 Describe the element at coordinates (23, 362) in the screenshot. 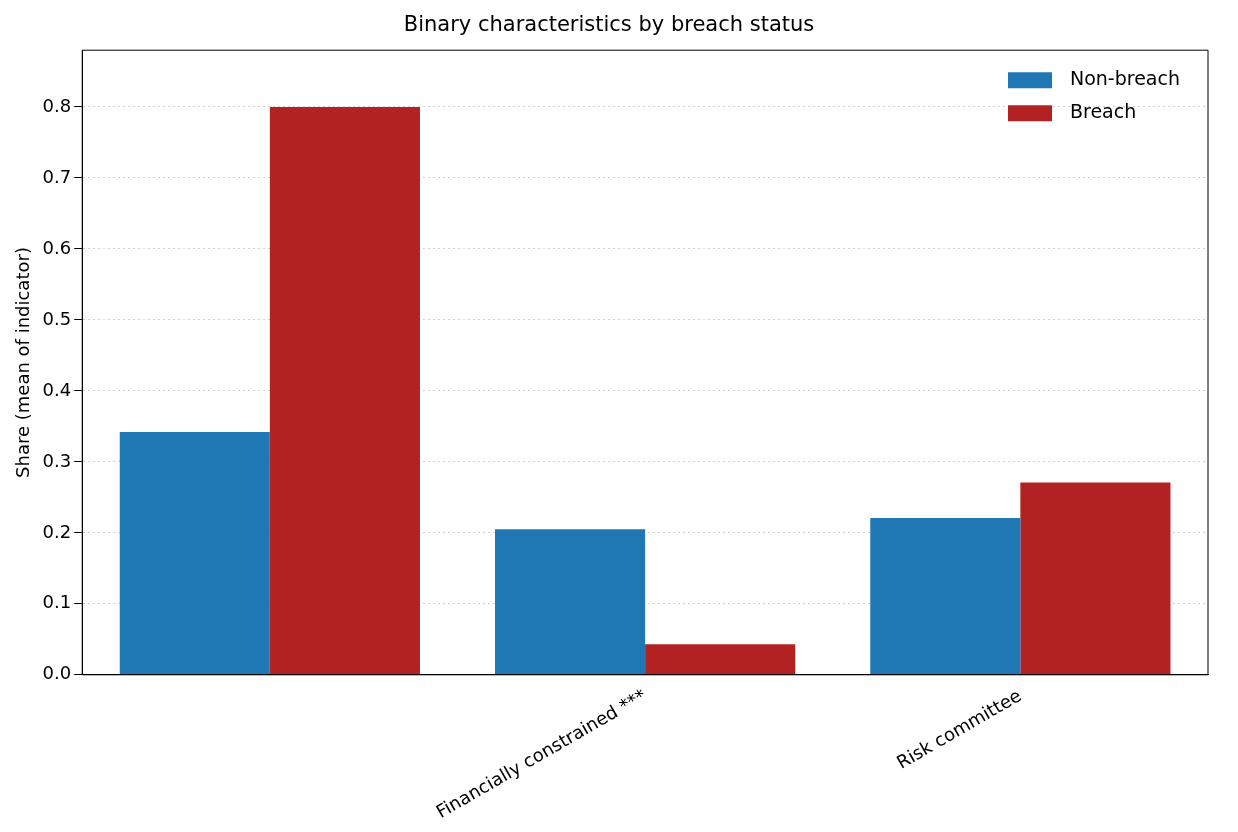

I see `y-axis-title: Share (mean of indicator)` at that location.